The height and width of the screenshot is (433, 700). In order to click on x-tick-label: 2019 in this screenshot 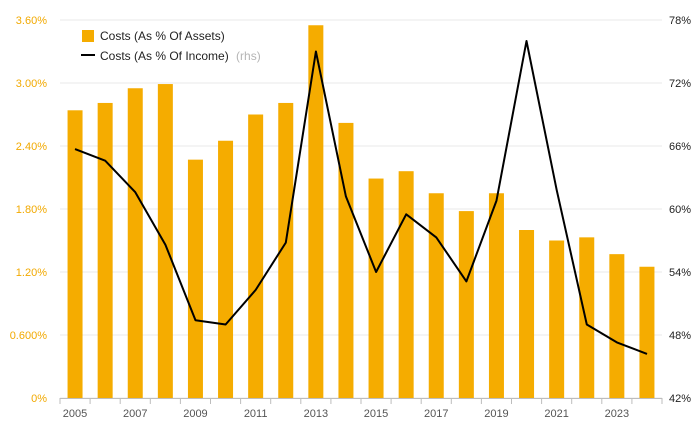, I will do `click(496, 414)`.